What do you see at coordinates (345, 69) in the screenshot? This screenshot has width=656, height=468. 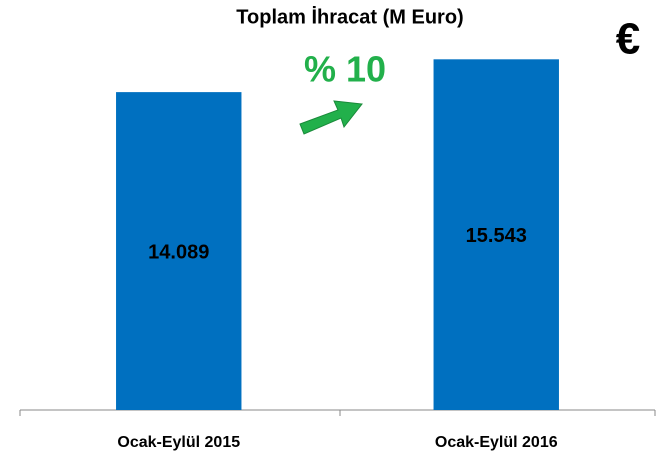 I see `growth-annotation: % 10` at bounding box center [345, 69].